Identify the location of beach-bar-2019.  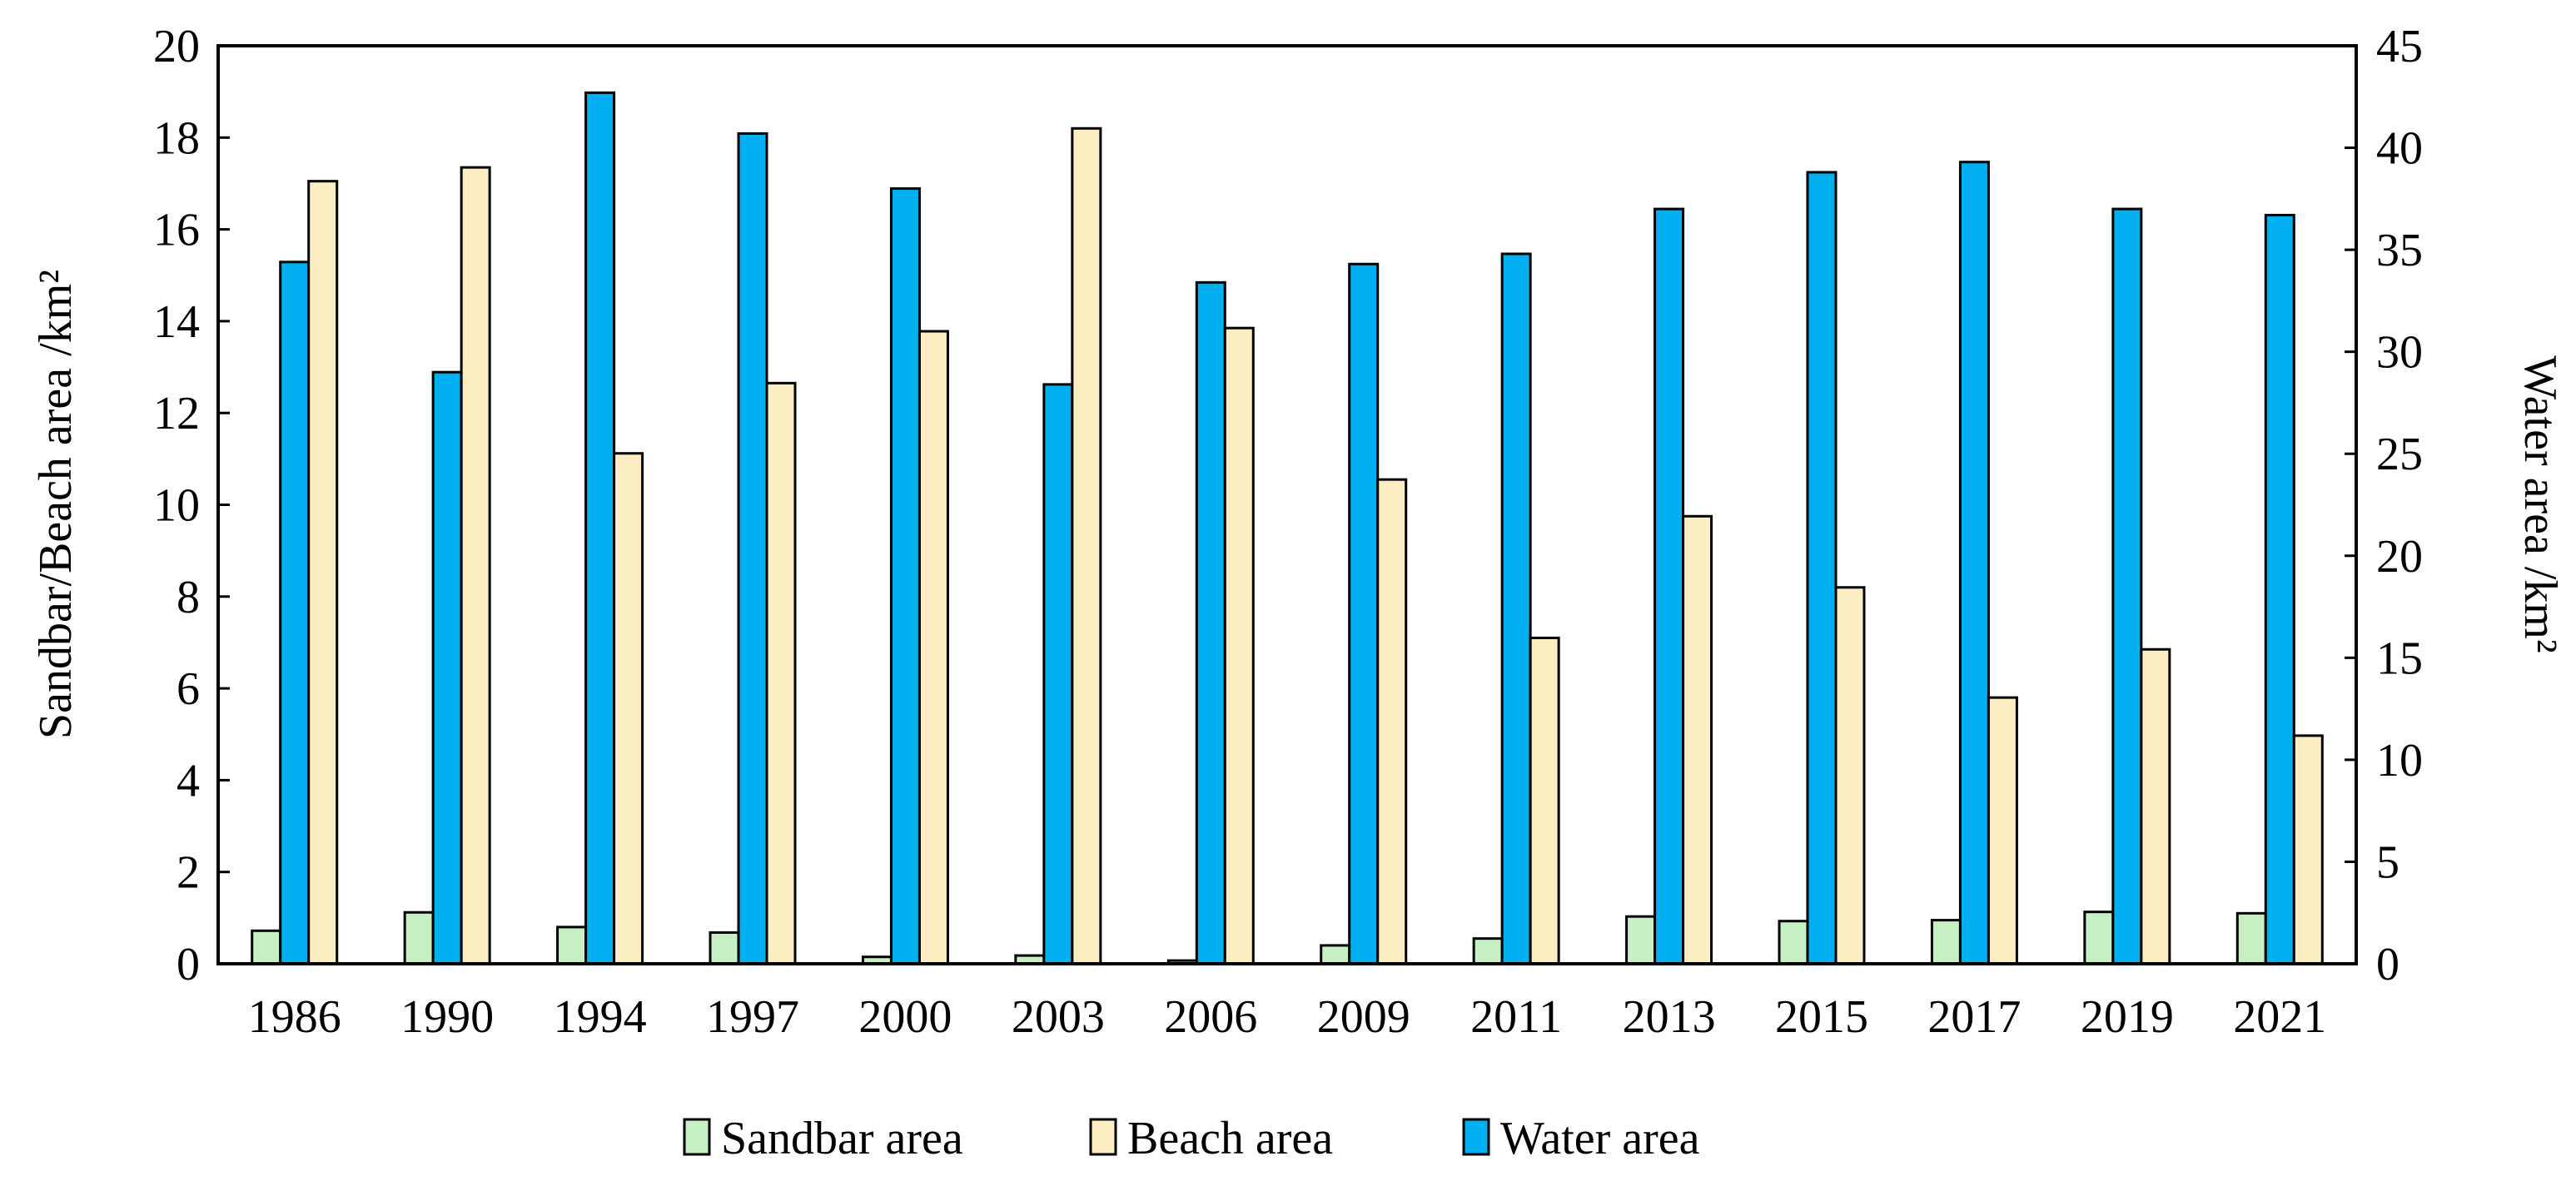
(2155, 806).